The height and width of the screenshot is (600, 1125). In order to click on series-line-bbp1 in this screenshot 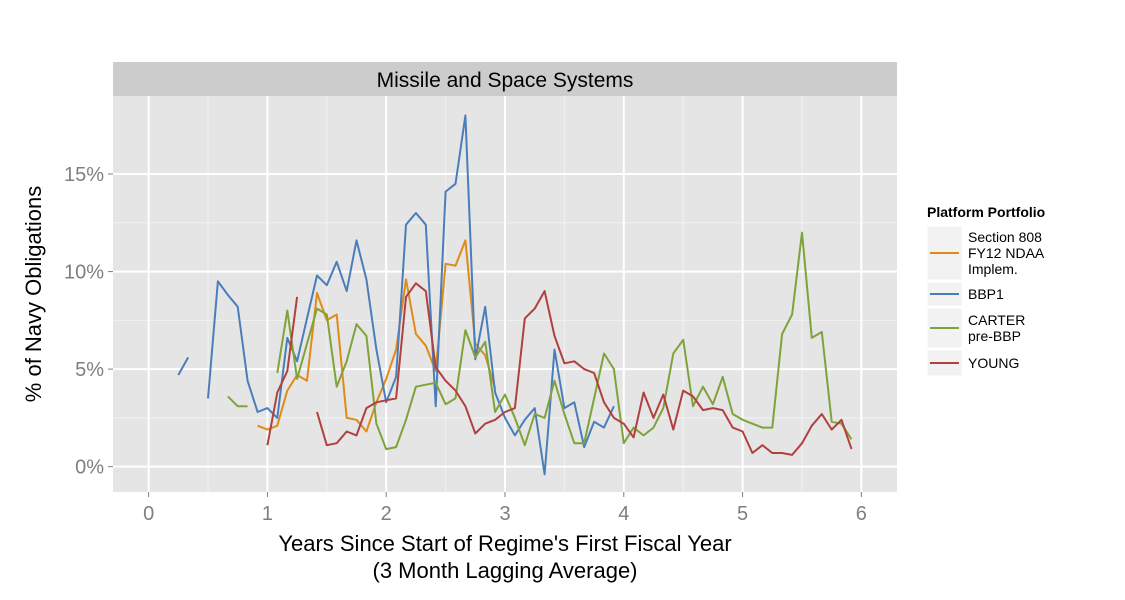, I will do `click(183, 366)`.